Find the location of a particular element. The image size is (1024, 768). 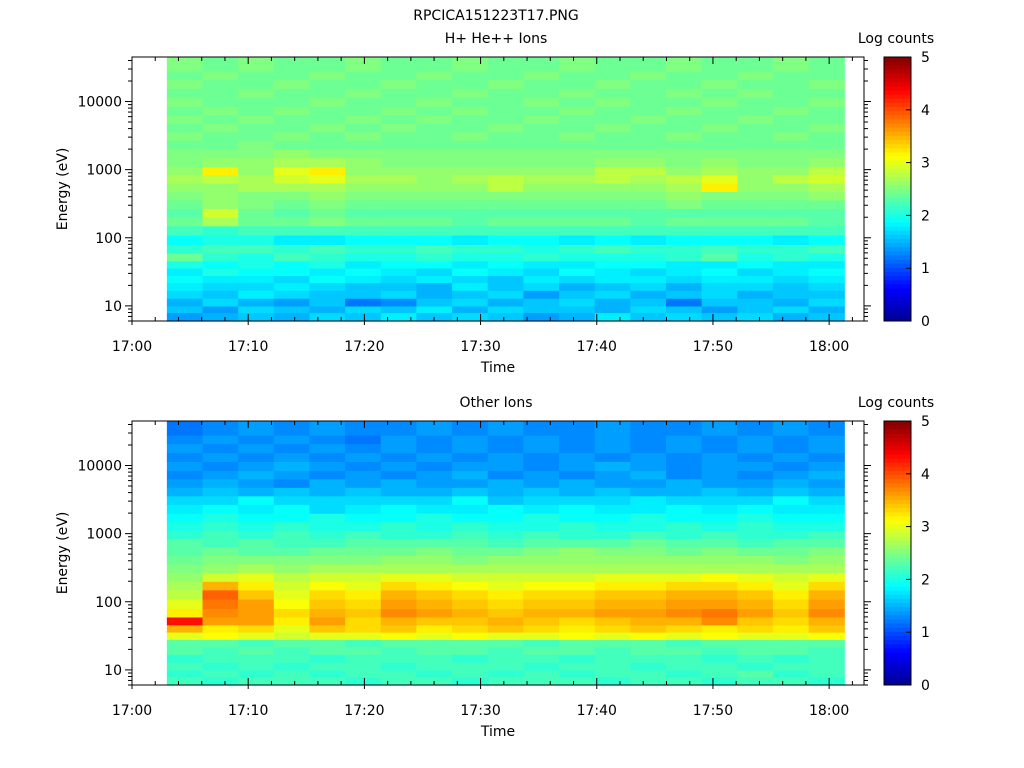

colorbar-label: Log counts is located at coordinates (896, 403).